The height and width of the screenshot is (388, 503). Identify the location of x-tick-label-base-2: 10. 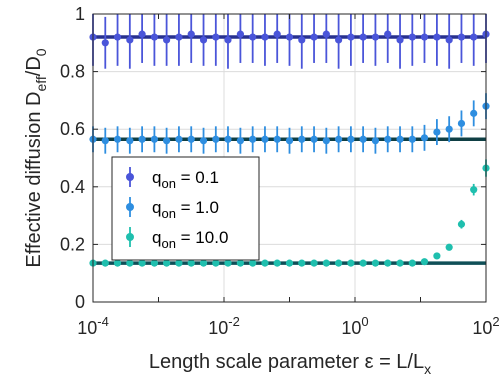
(351, 328).